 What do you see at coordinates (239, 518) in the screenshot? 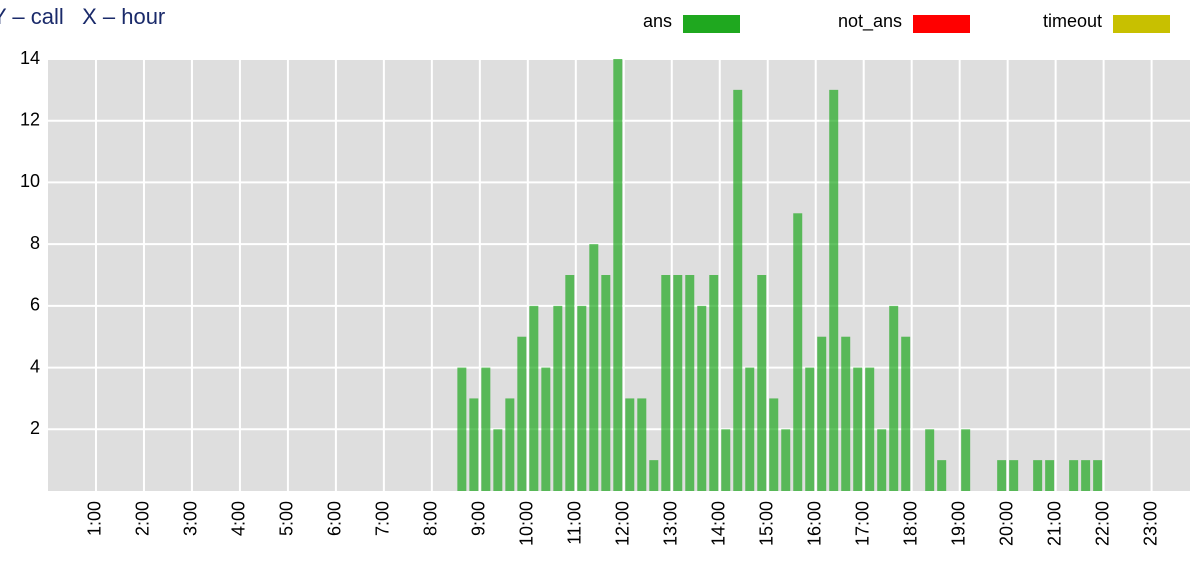
I see `x-tick-label: 4:00` at bounding box center [239, 518].